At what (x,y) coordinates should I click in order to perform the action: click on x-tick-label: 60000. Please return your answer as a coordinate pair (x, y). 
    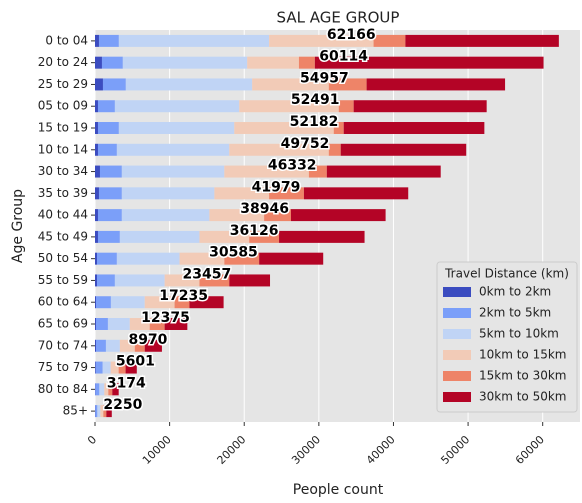
    Looking at the image, I should click on (530, 450).